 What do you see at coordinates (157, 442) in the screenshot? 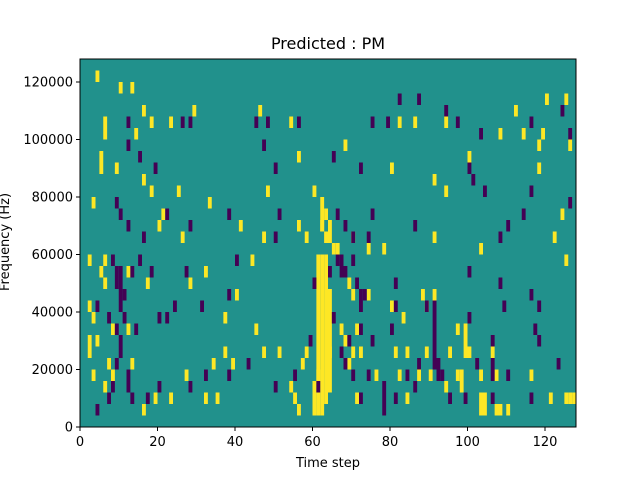
I see `x-tick-label: 20` at bounding box center [157, 442].